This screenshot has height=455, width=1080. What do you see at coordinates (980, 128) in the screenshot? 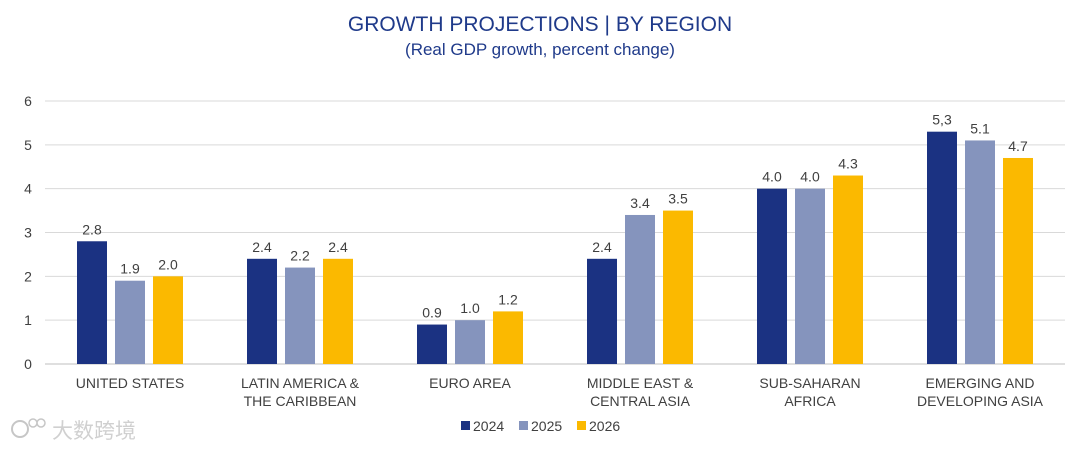
I see `data-label: 5.1` at bounding box center [980, 128].